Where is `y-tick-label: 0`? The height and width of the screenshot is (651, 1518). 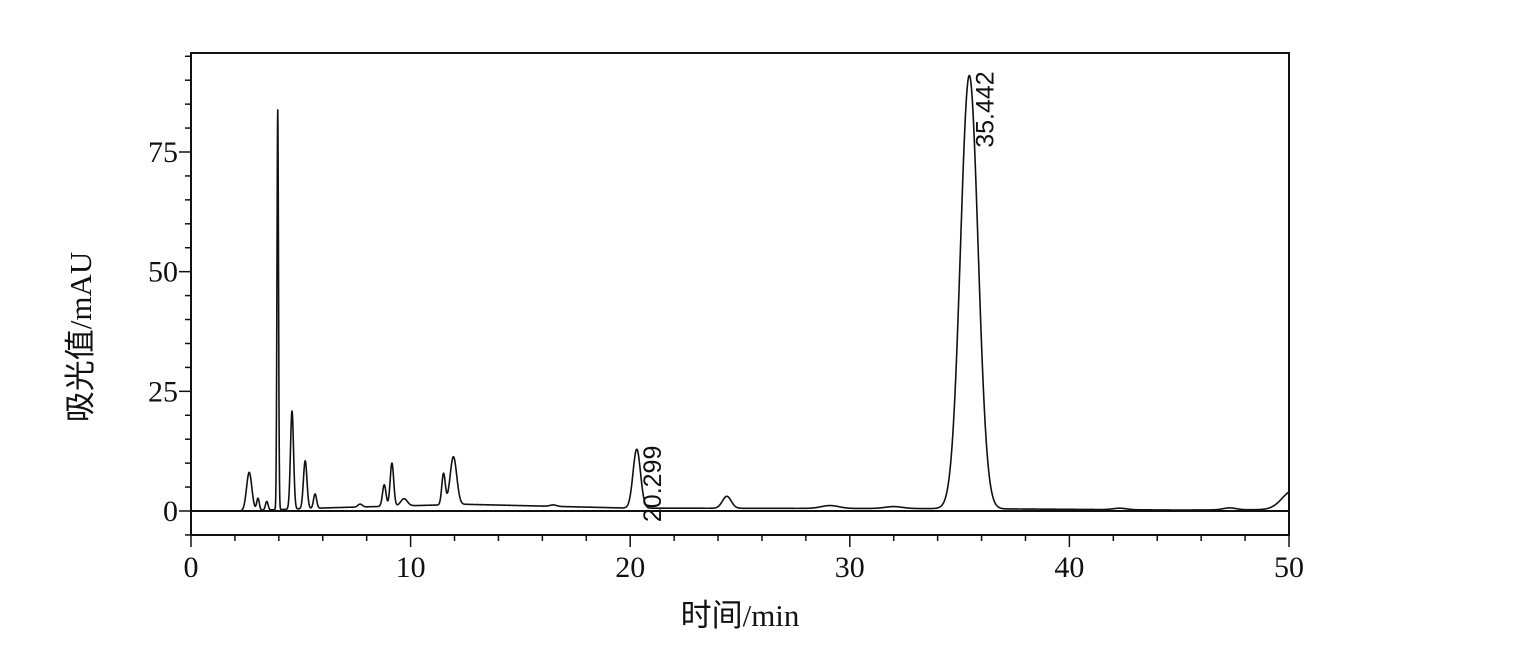
y-tick-label: 0 is located at coordinates (170, 511).